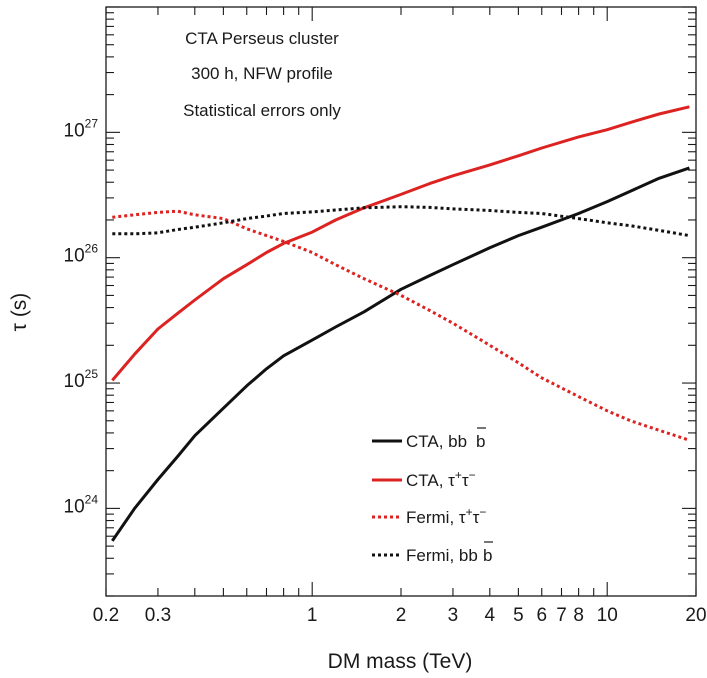  What do you see at coordinates (518, 615) in the screenshot?
I see `x-tick-label: 5` at bounding box center [518, 615].